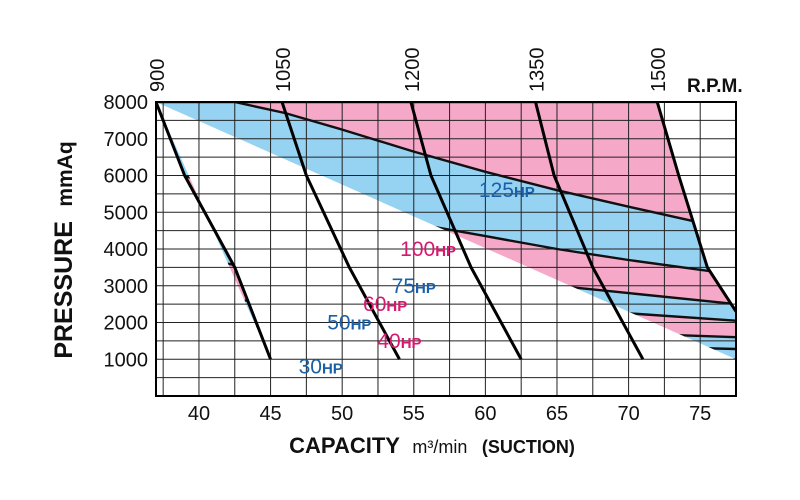  Describe the element at coordinates (628, 414) in the screenshot. I see `x-tick-label: 70` at that location.